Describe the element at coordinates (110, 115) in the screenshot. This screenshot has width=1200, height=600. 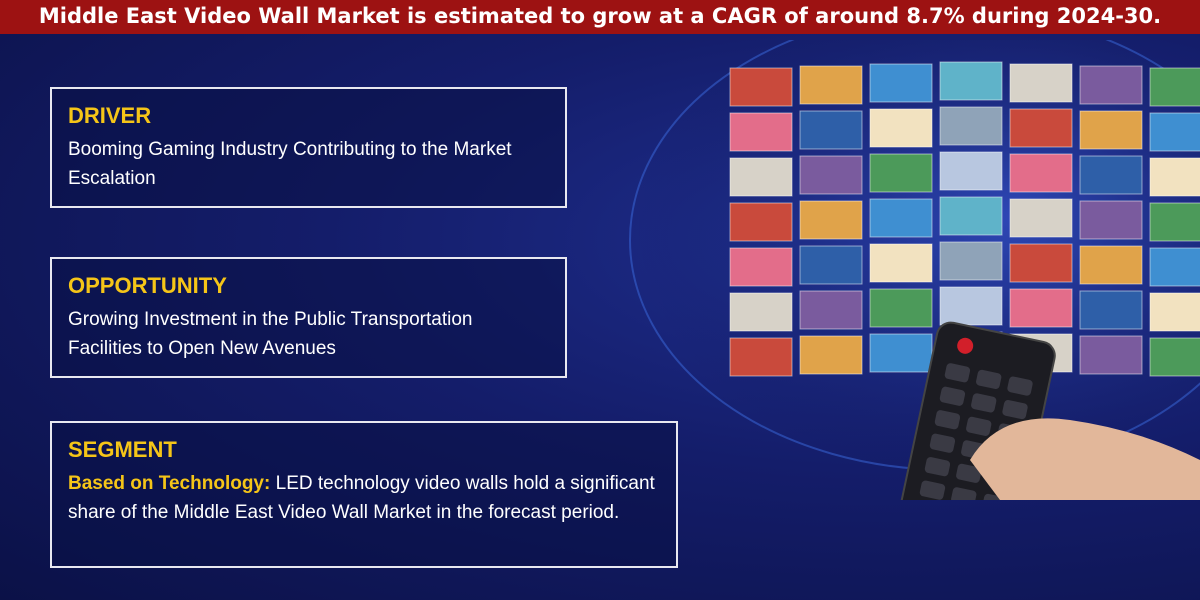
I see `card-title: DRIVER` at that location.